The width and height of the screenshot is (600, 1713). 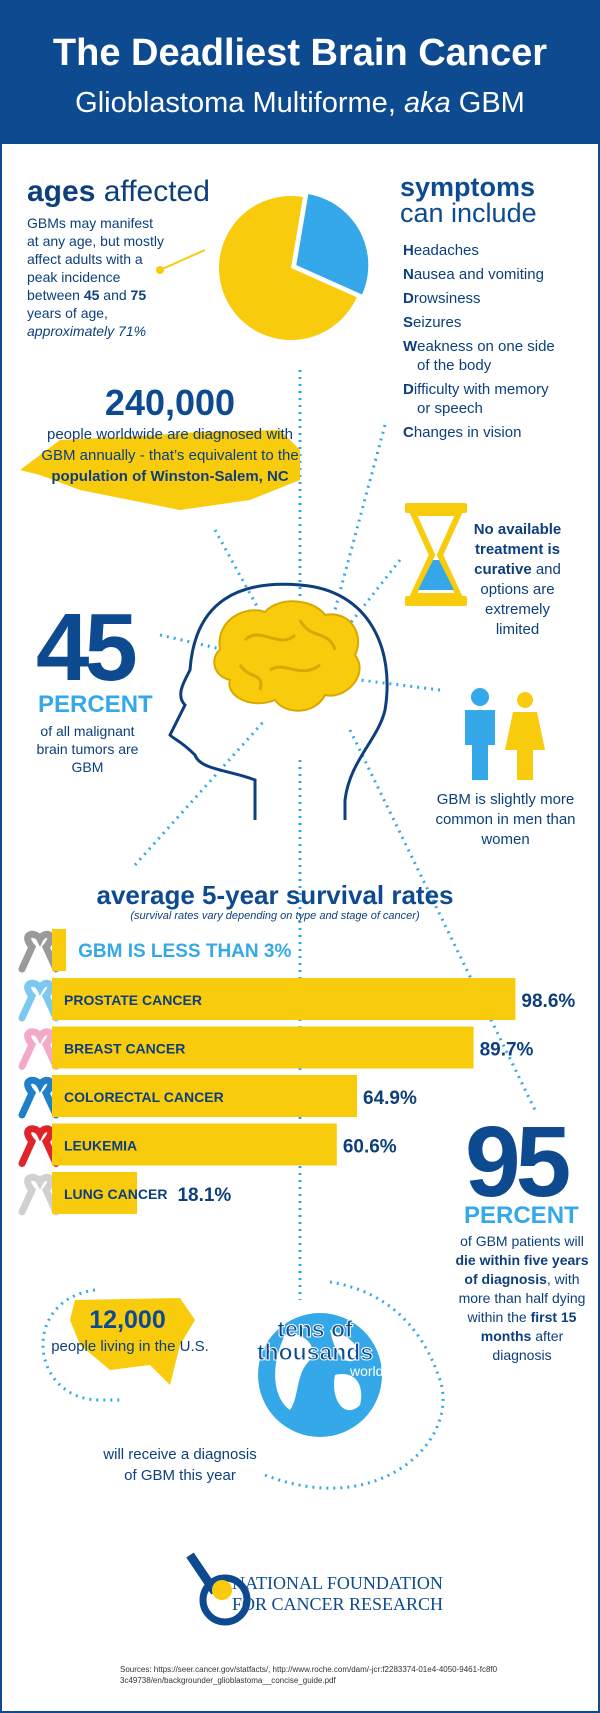 I want to click on continents, so click(x=318, y=1370).